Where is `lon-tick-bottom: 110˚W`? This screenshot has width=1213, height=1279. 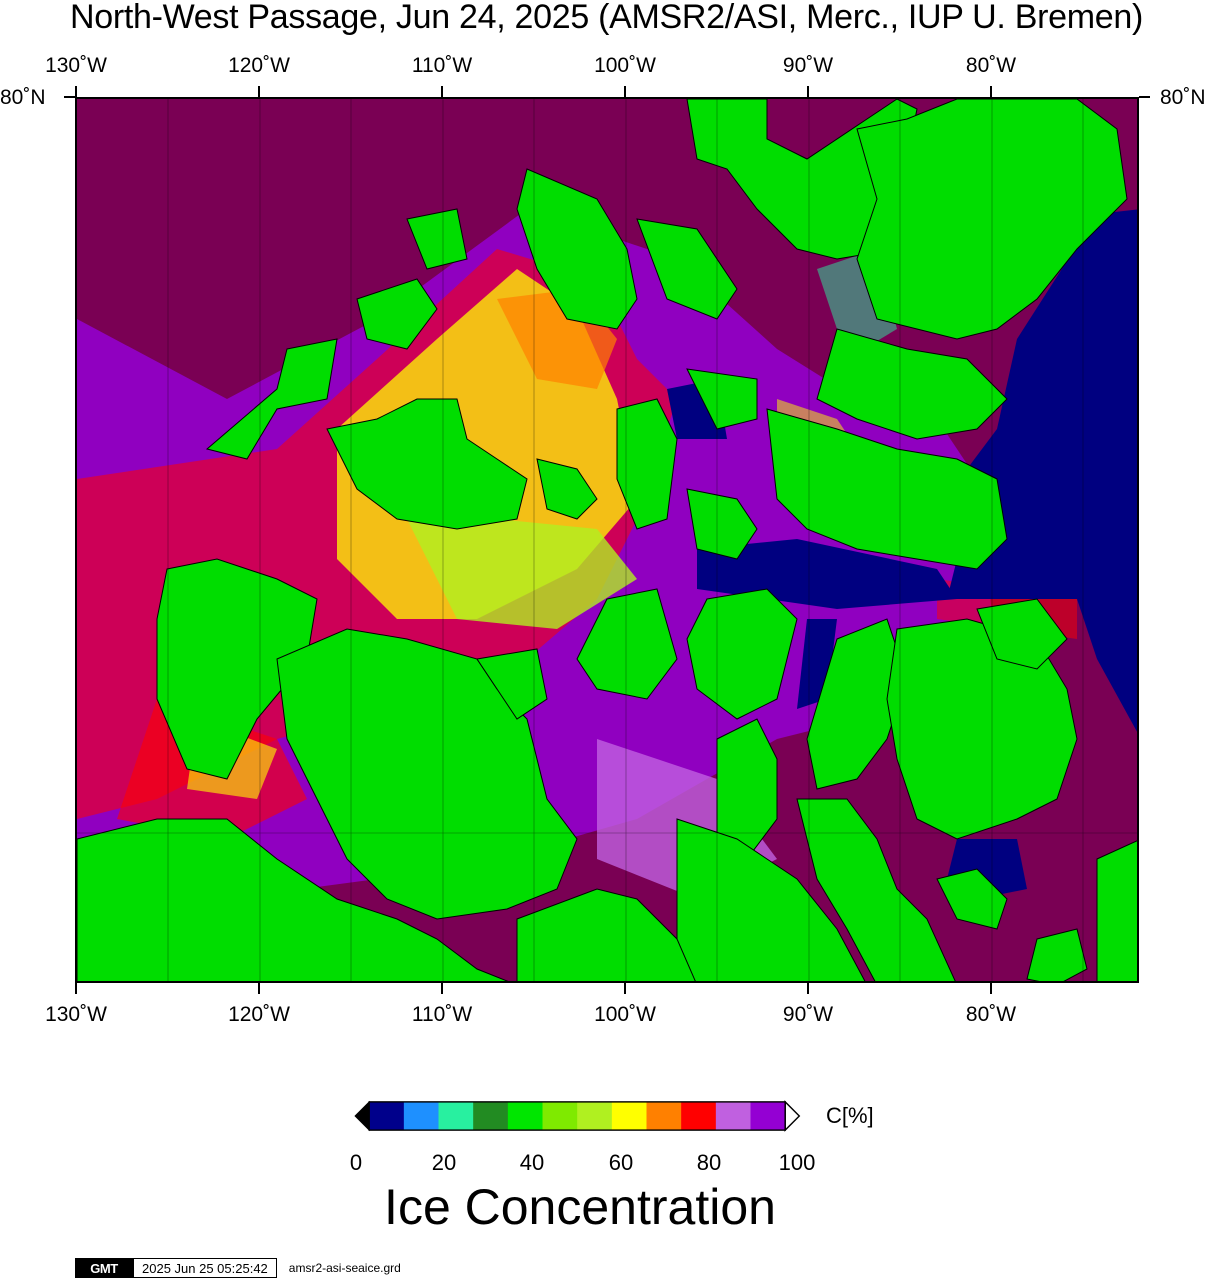
lon-tick-bottom: 110˚W is located at coordinates (442, 1014).